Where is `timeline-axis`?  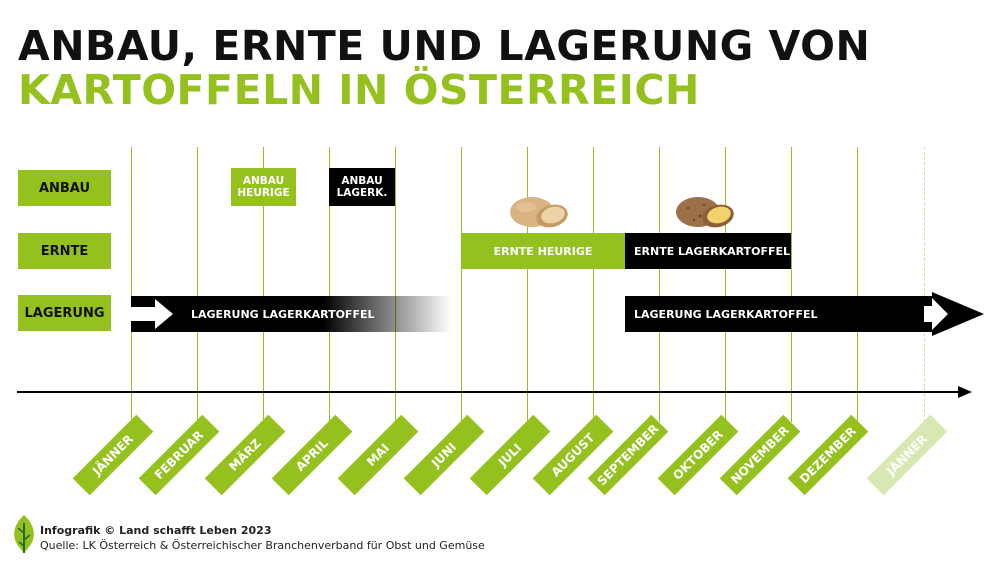 timeline-axis is located at coordinates (494, 392).